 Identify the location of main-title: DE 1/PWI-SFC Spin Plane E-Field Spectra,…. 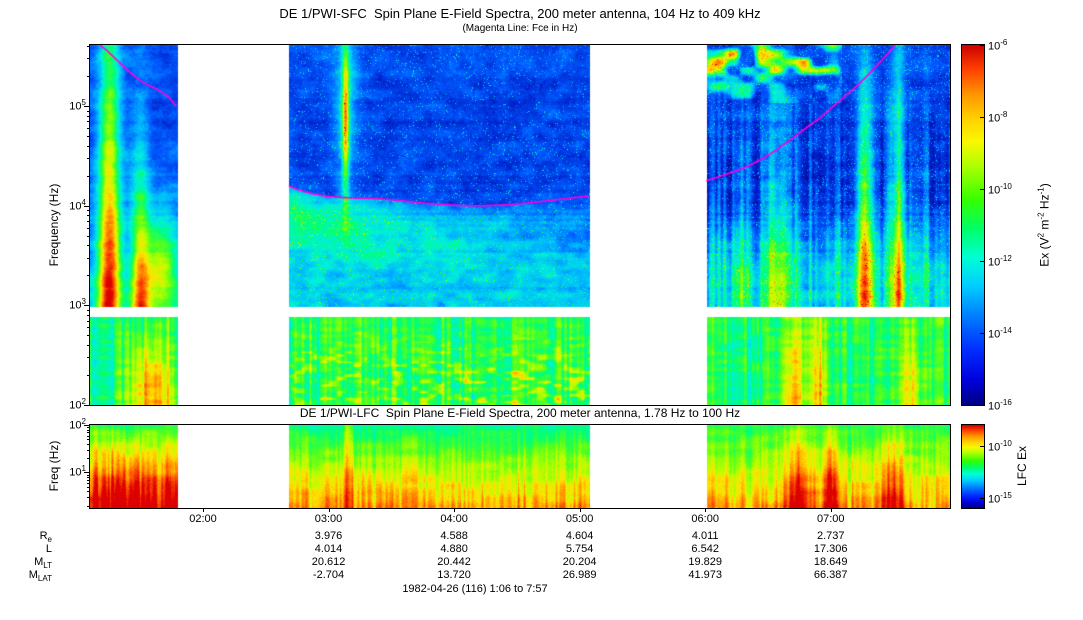
(520, 13).